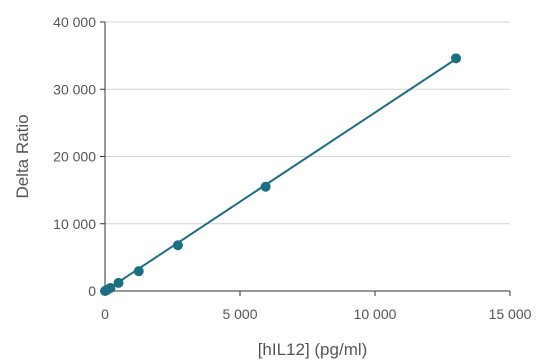  I want to click on y-tick-label: 40 000, so click(74, 22).